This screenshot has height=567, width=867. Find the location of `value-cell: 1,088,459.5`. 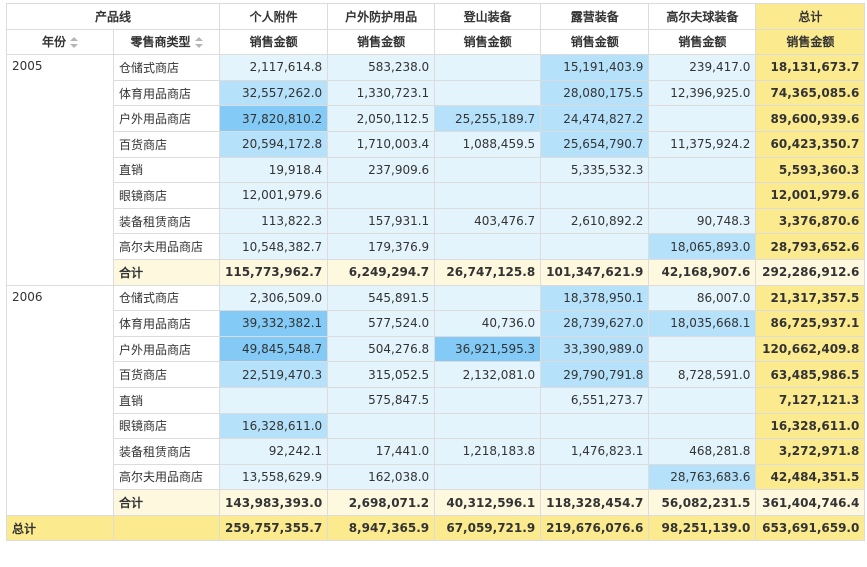

value-cell: 1,088,459.5 is located at coordinates (488, 144).